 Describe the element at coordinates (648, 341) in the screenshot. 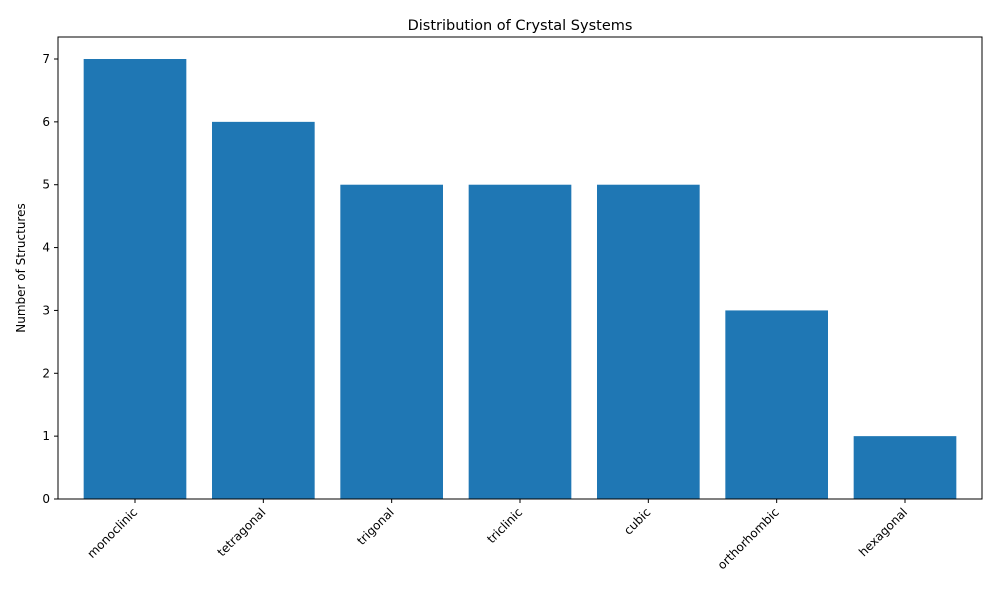

I see `bar-cubic` at that location.